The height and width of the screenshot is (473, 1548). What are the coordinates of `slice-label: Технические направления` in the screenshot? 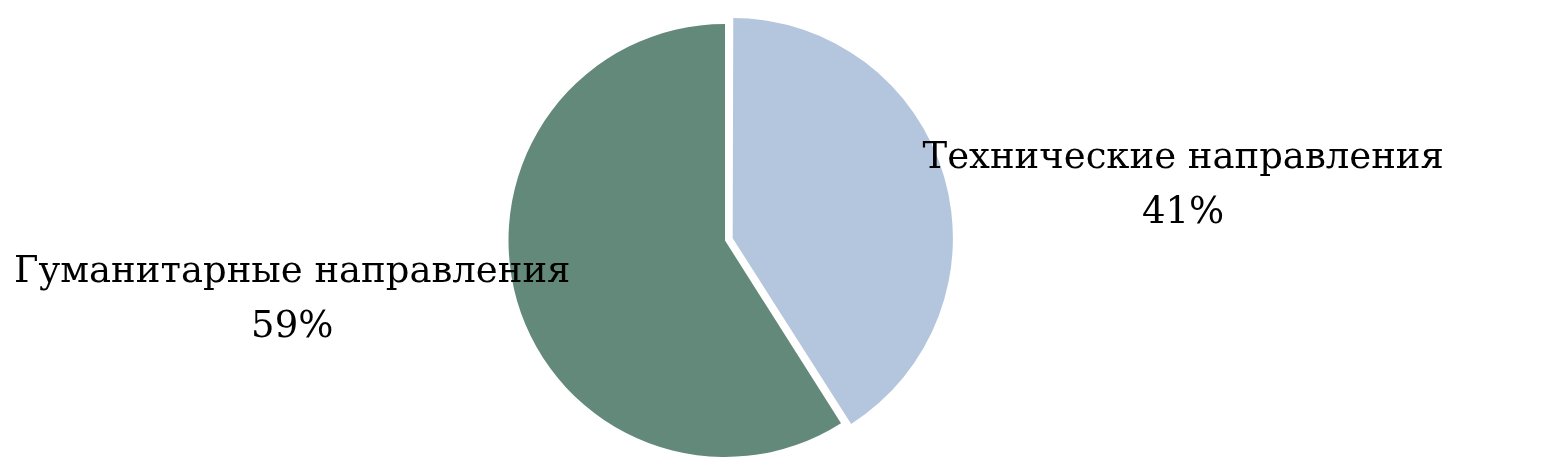 It's located at (1183, 155).